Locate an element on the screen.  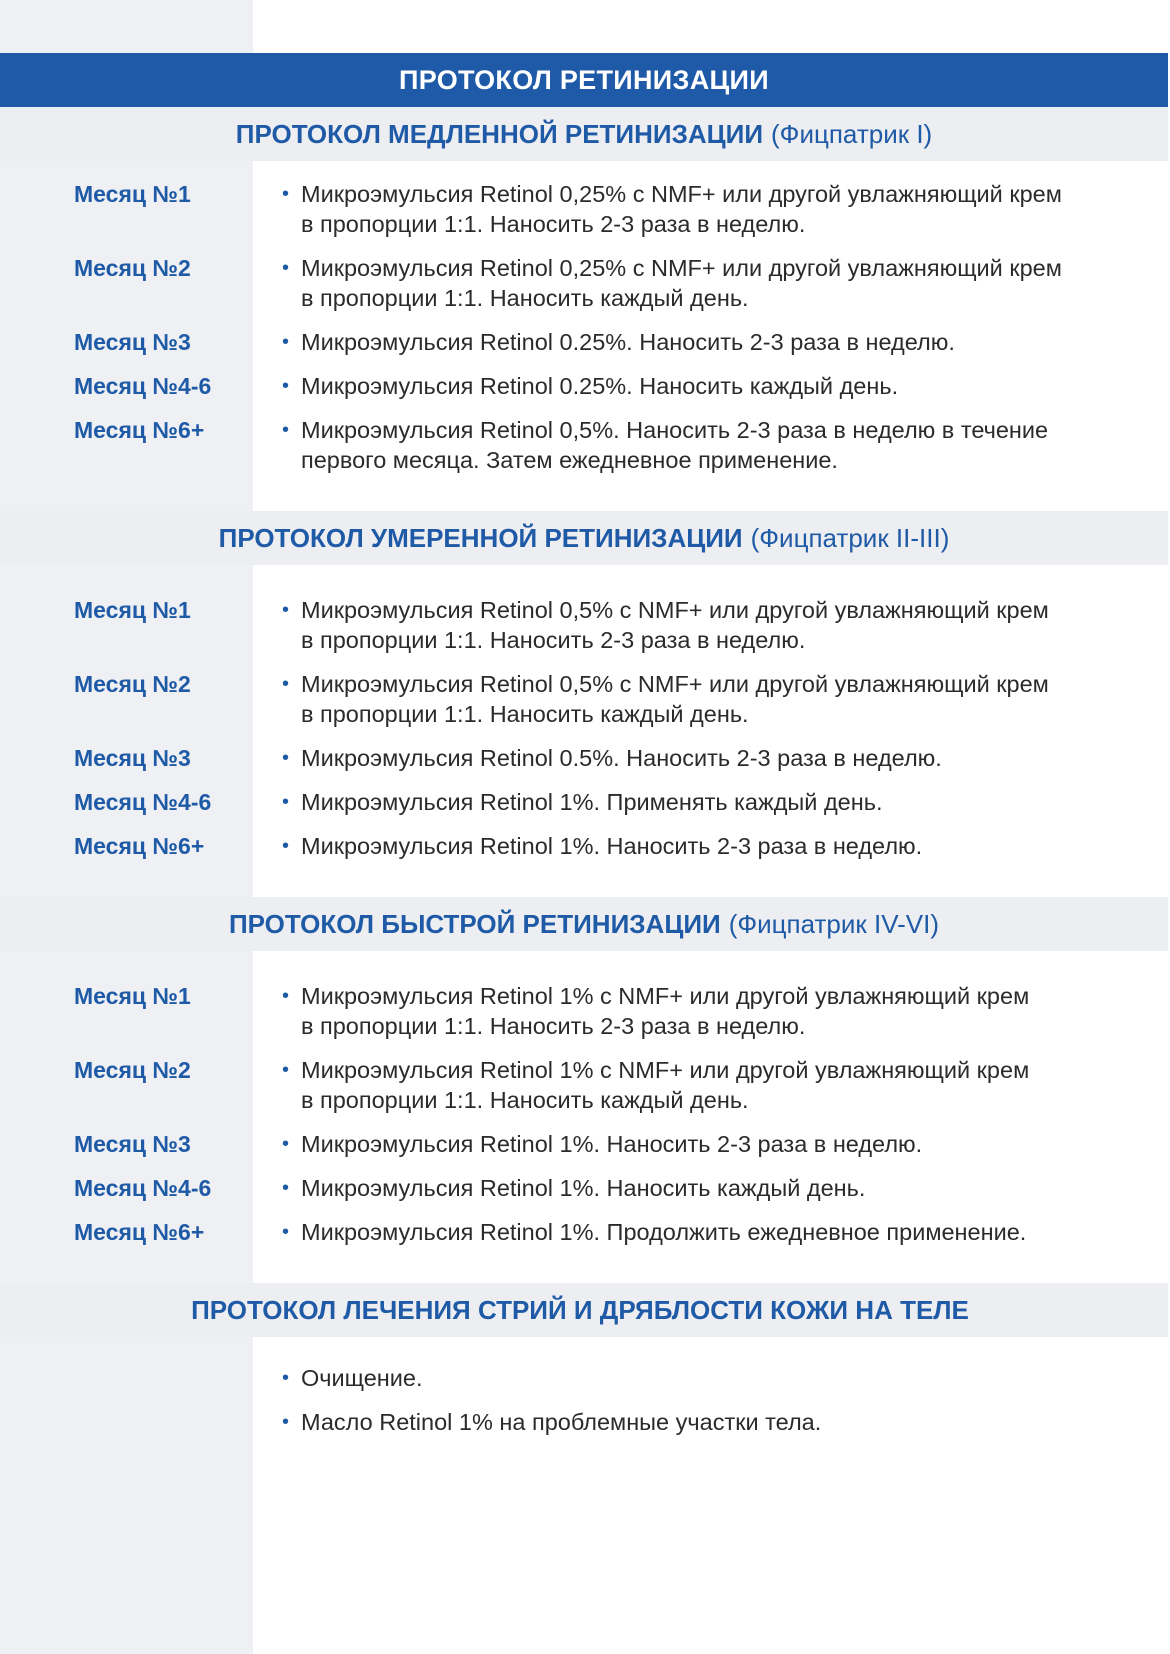
item-text: Очищение. is located at coordinates (362, 1378).